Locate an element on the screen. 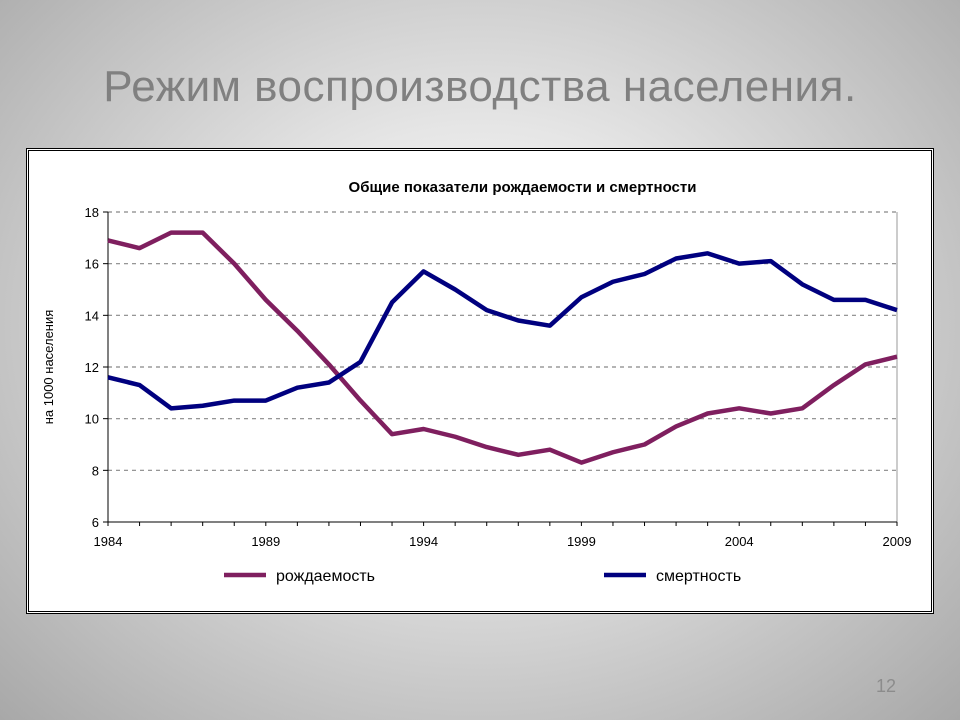 The image size is (960, 720). x-tick-label: 1999 is located at coordinates (581, 541).